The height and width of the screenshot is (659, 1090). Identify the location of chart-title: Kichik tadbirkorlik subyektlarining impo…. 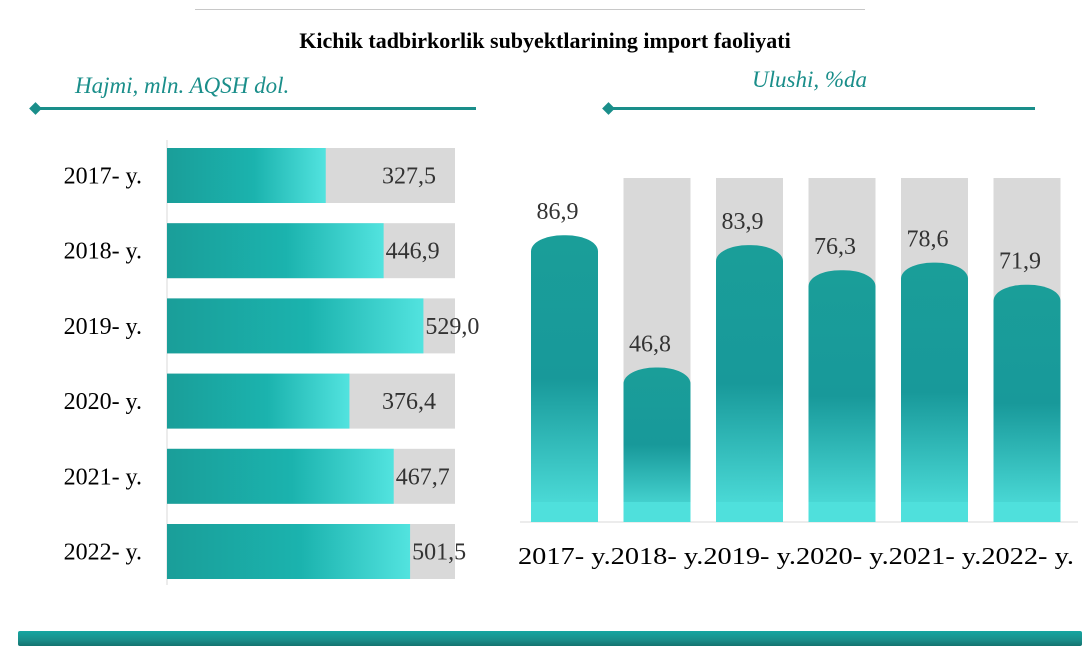
(545, 40).